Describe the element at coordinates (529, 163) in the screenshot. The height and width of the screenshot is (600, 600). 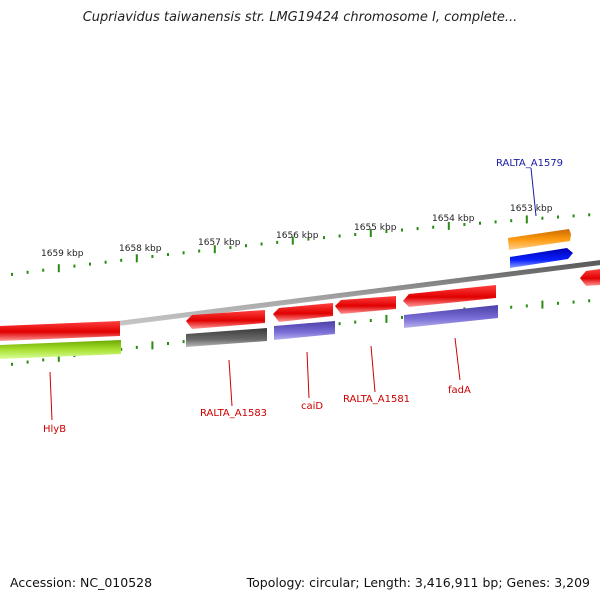
I see `gene-label-ralta-a1579: RALTA_A1579` at that location.